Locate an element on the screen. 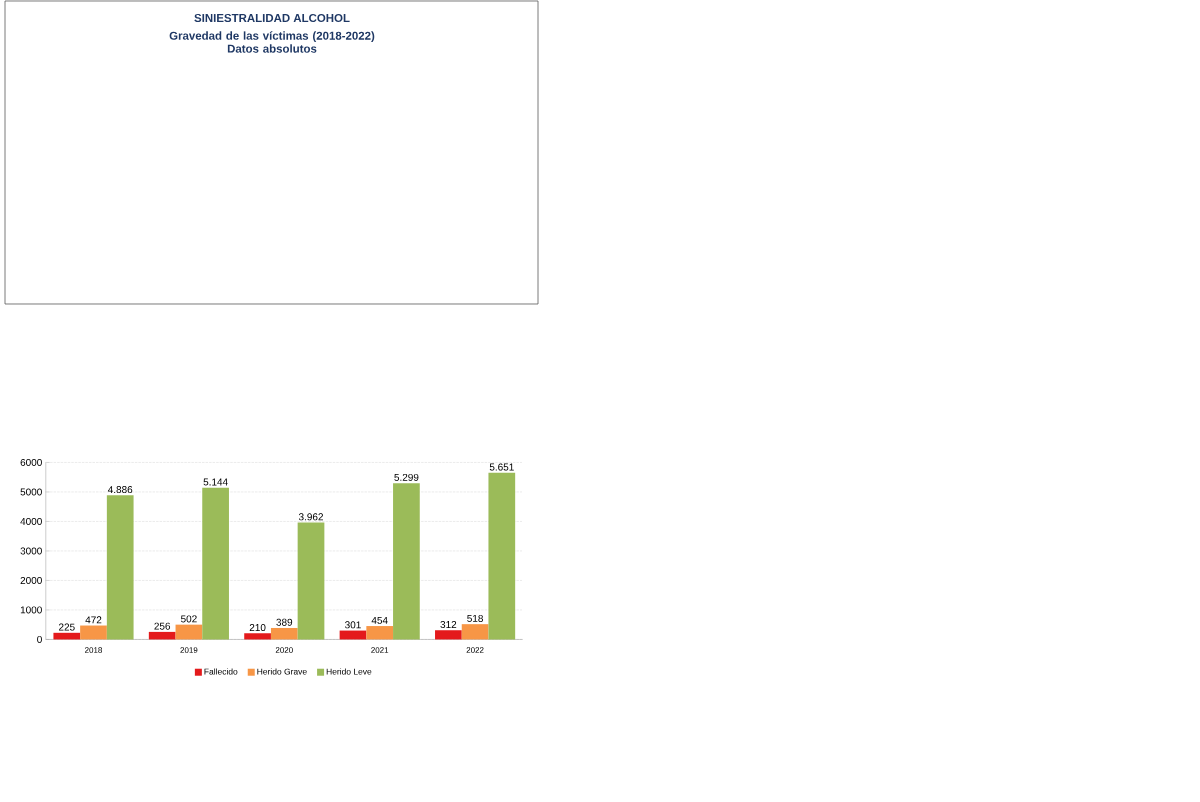  data-label: 5.144 is located at coordinates (215, 482).